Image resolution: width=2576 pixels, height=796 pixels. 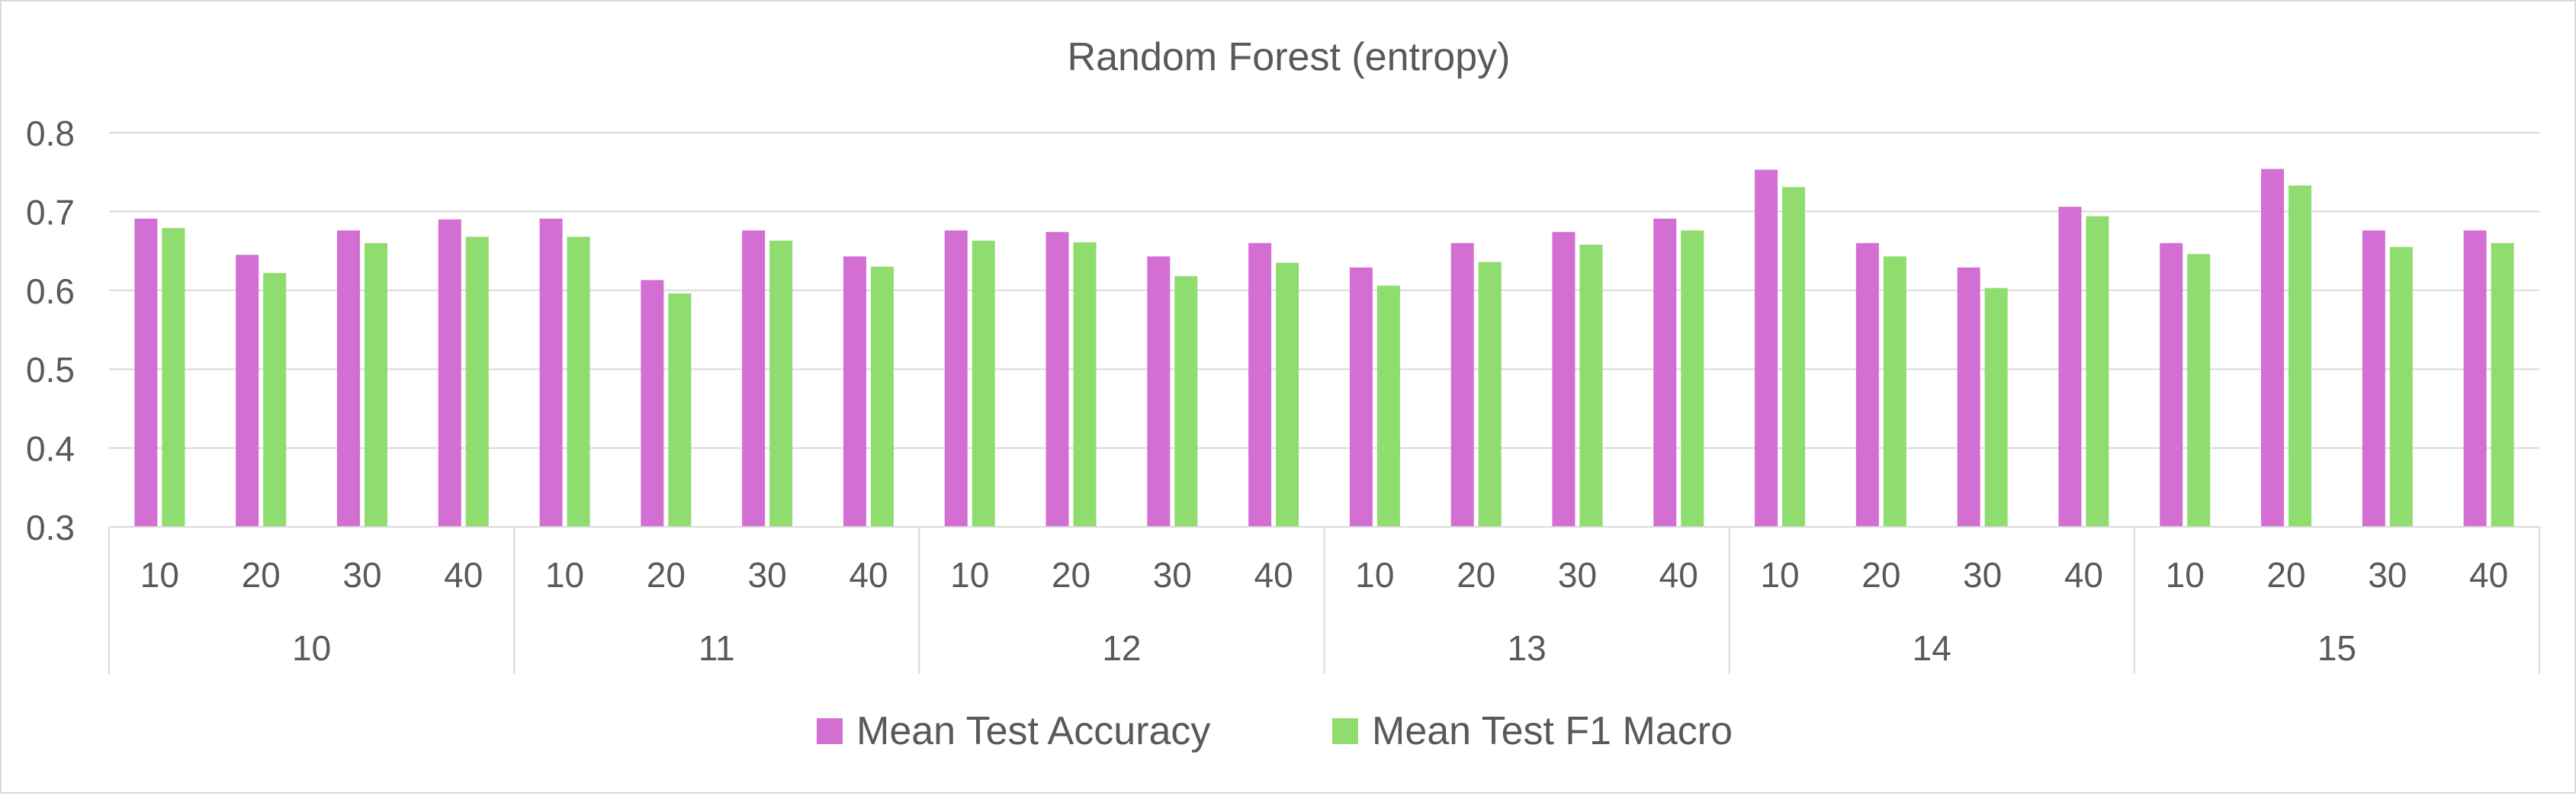 What do you see at coordinates (1289, 57) in the screenshot?
I see `chart-title: Random Forest (entropy)` at bounding box center [1289, 57].